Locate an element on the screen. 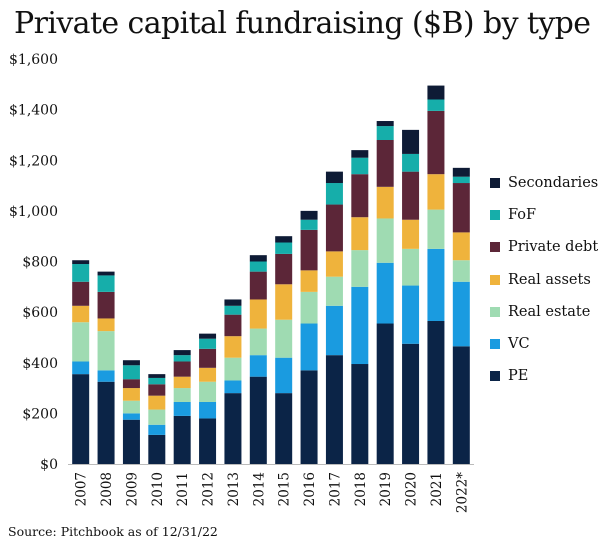 The width and height of the screenshot is (609, 549). bar-segment-real-assets-2018 is located at coordinates (360, 234).